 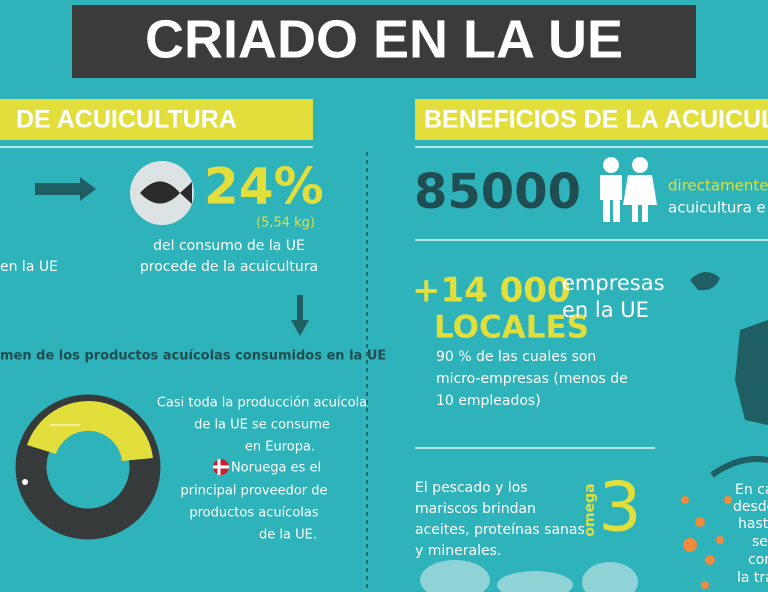 I want to click on text-line: productos acuícolas, so click(x=254, y=513).